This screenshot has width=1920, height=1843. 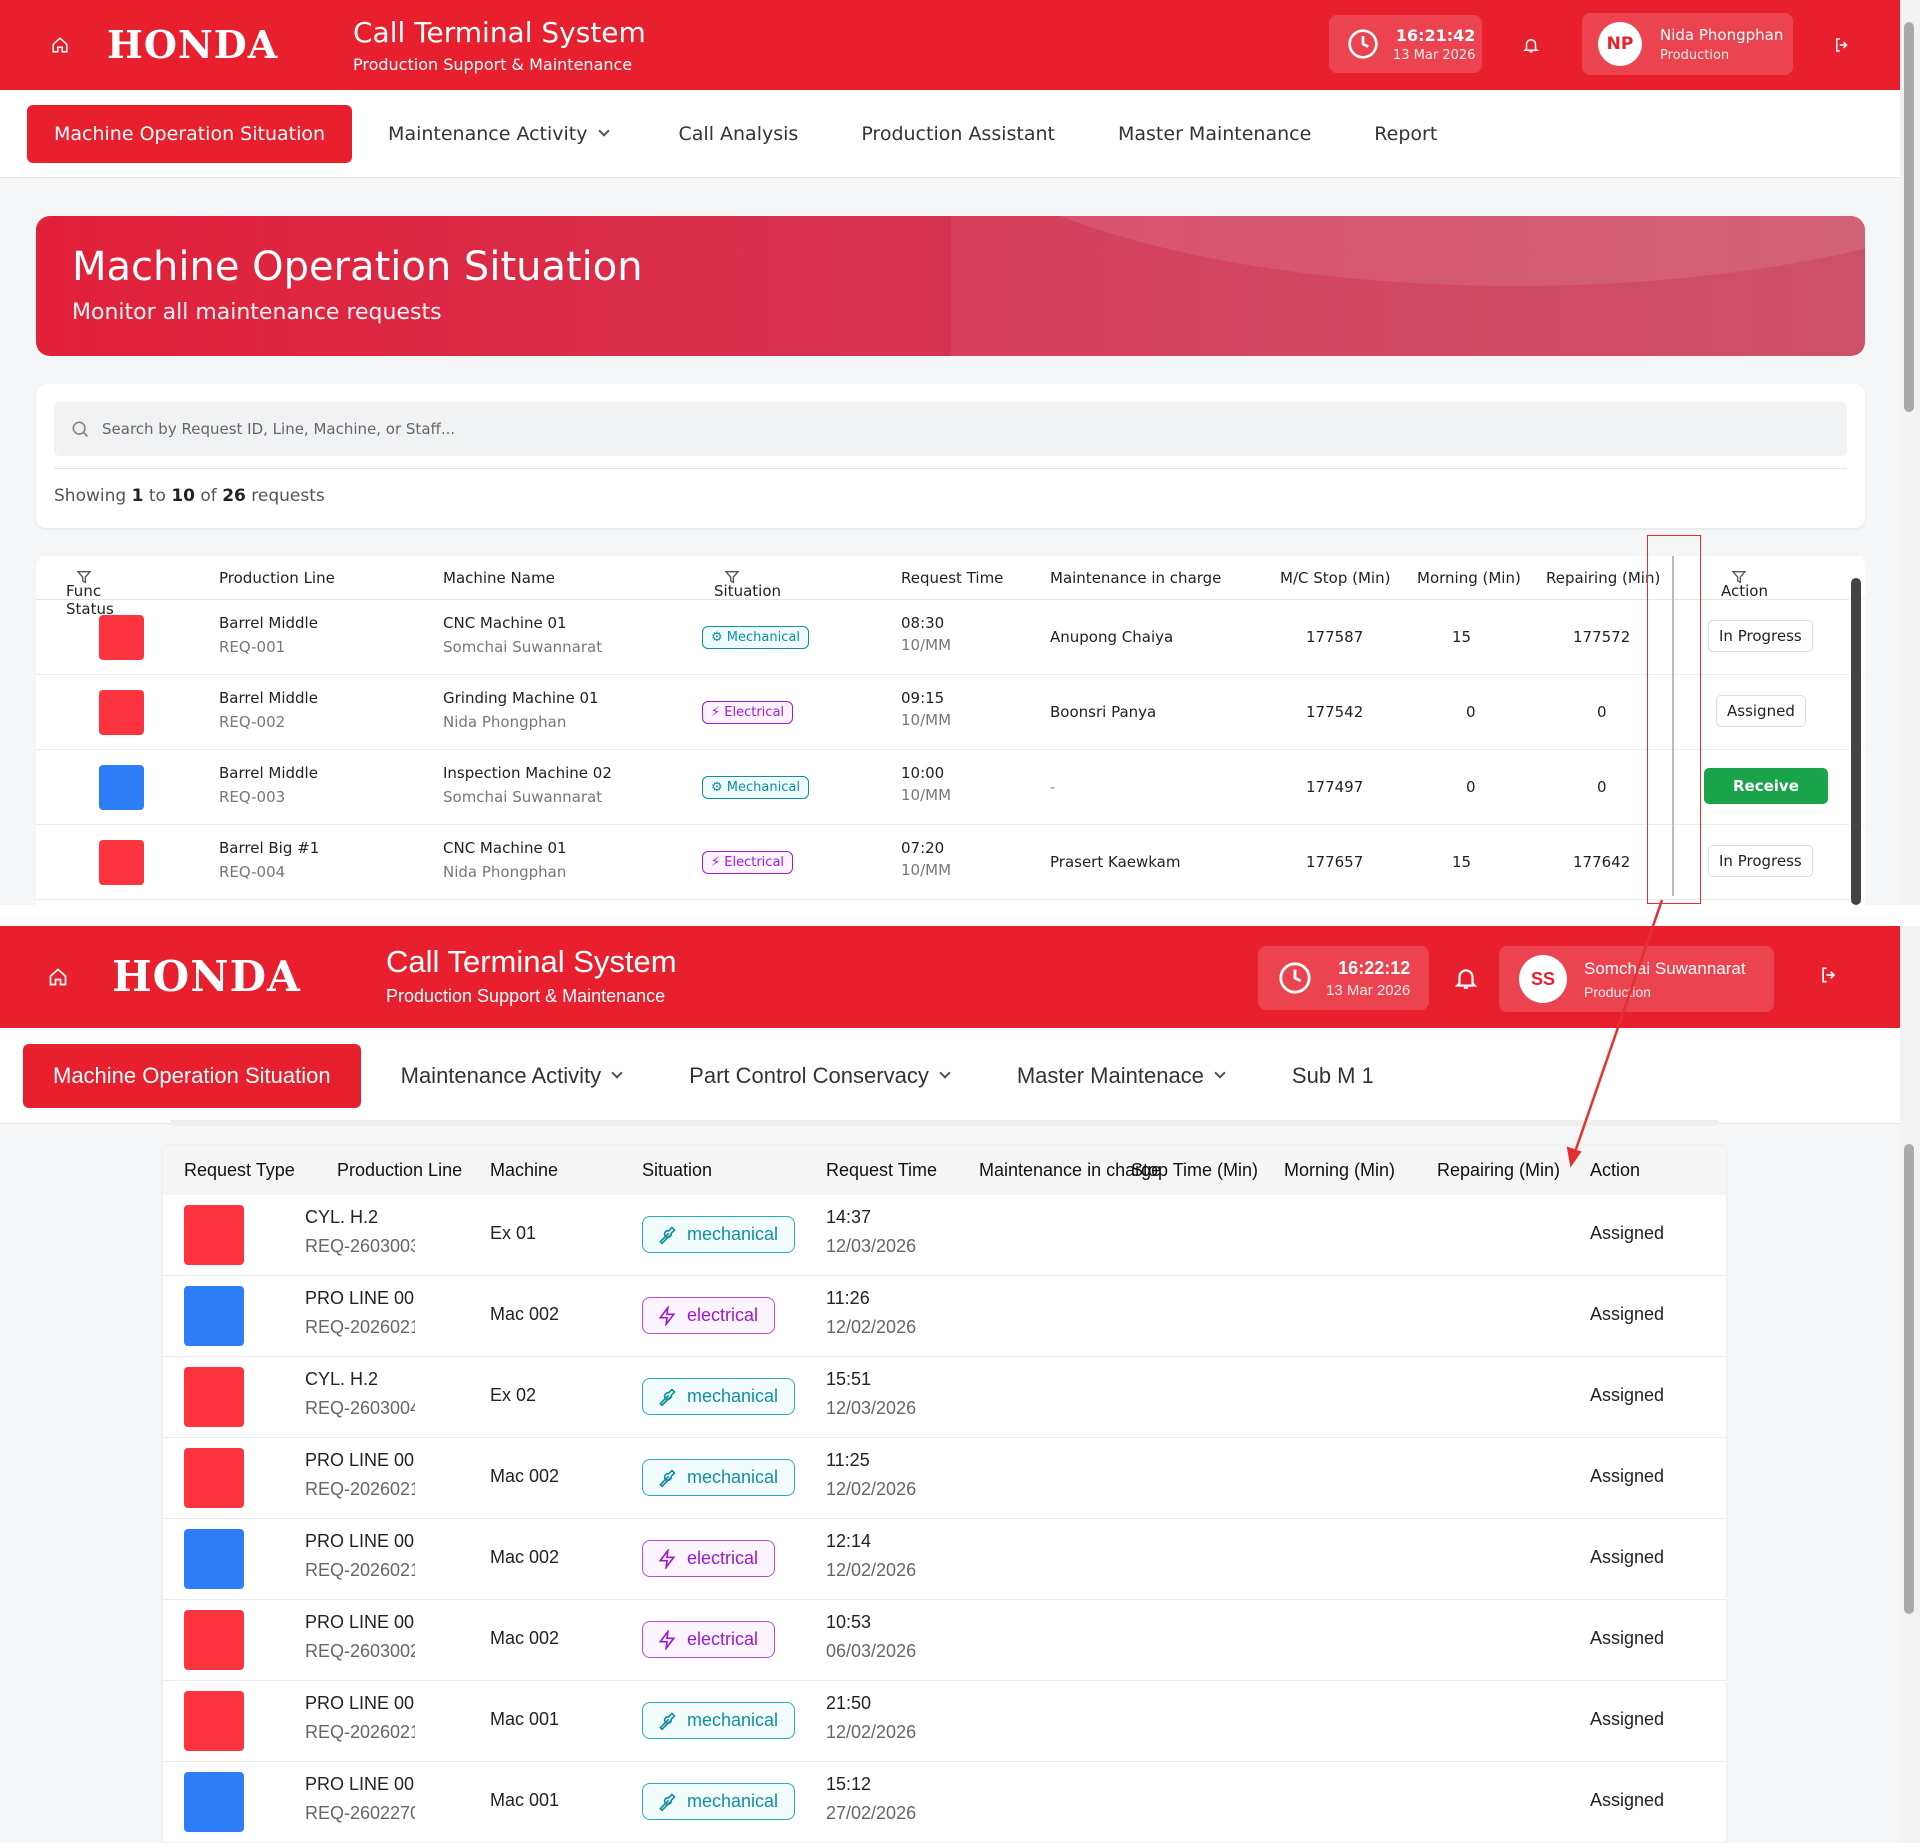 I want to click on cell-request-time: 08:30 10/MM, so click(x=926, y=634).